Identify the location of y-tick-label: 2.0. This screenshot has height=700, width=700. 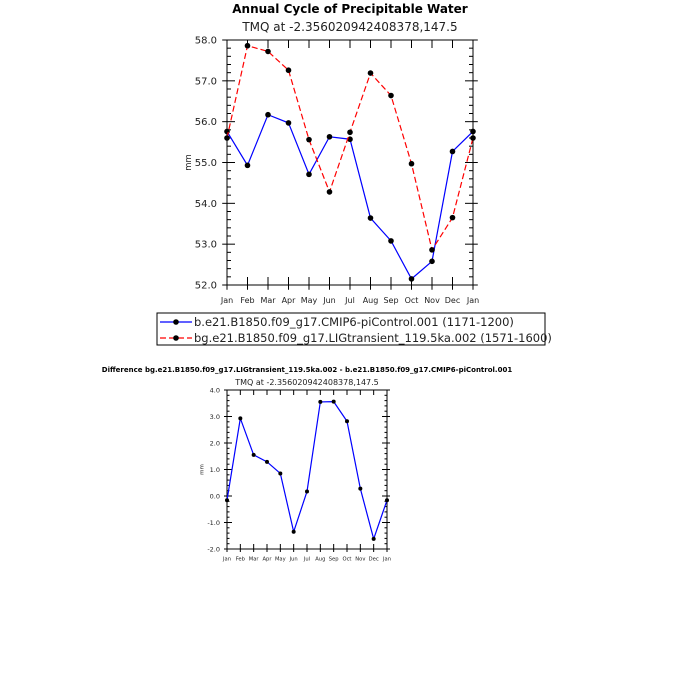
(215, 443).